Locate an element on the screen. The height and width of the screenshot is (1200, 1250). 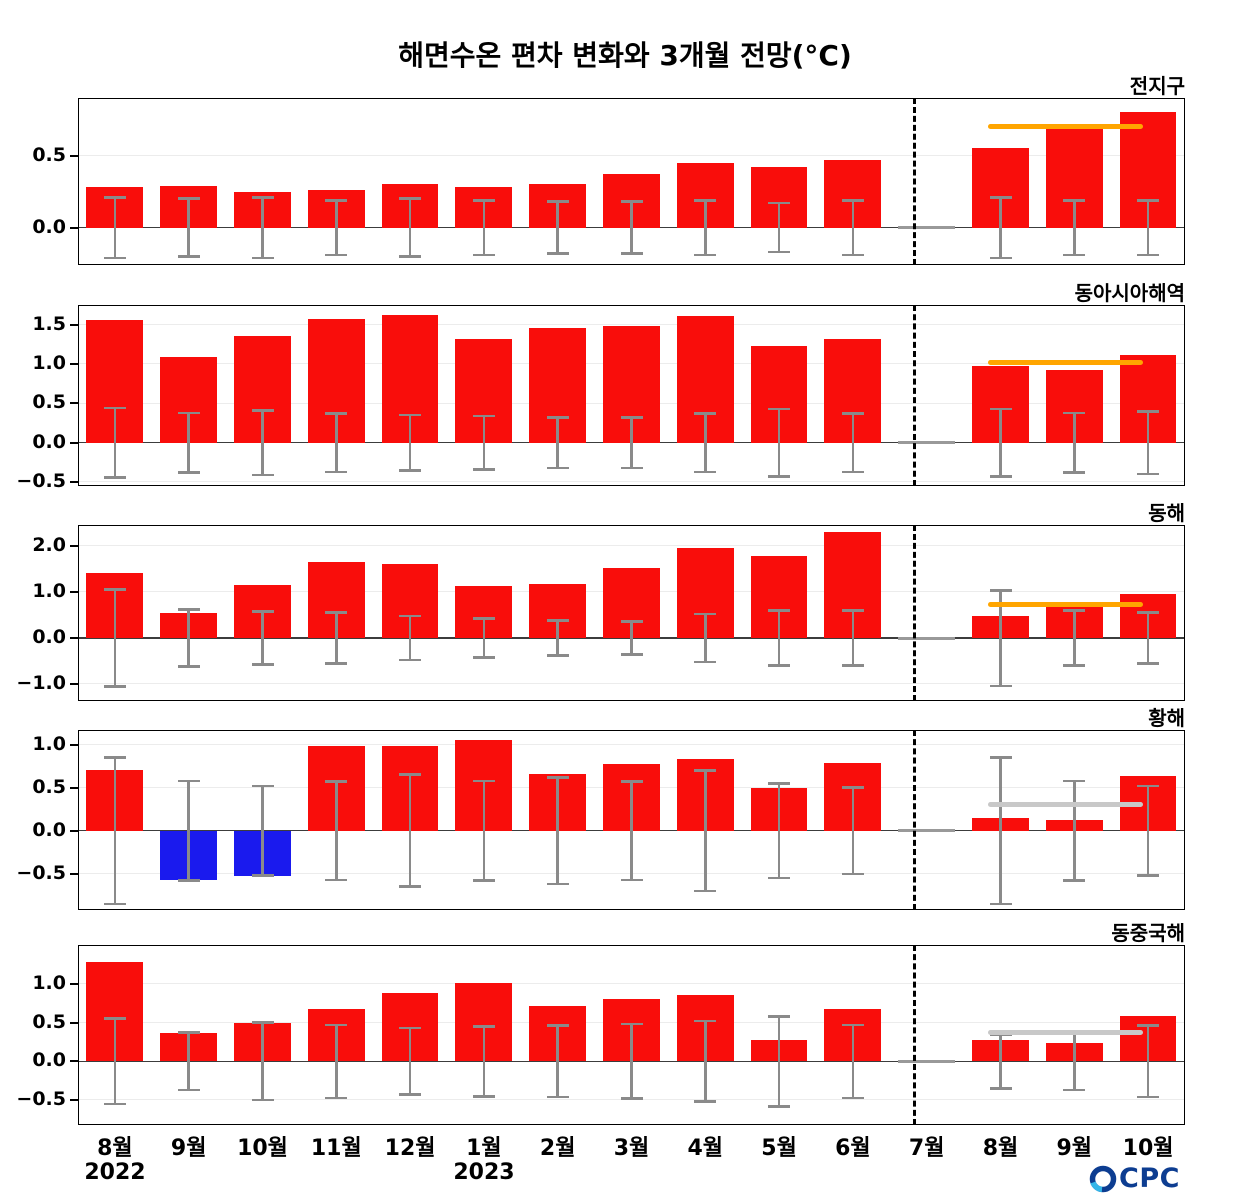
x-label-14: 10월 is located at coordinates (1148, 1148).